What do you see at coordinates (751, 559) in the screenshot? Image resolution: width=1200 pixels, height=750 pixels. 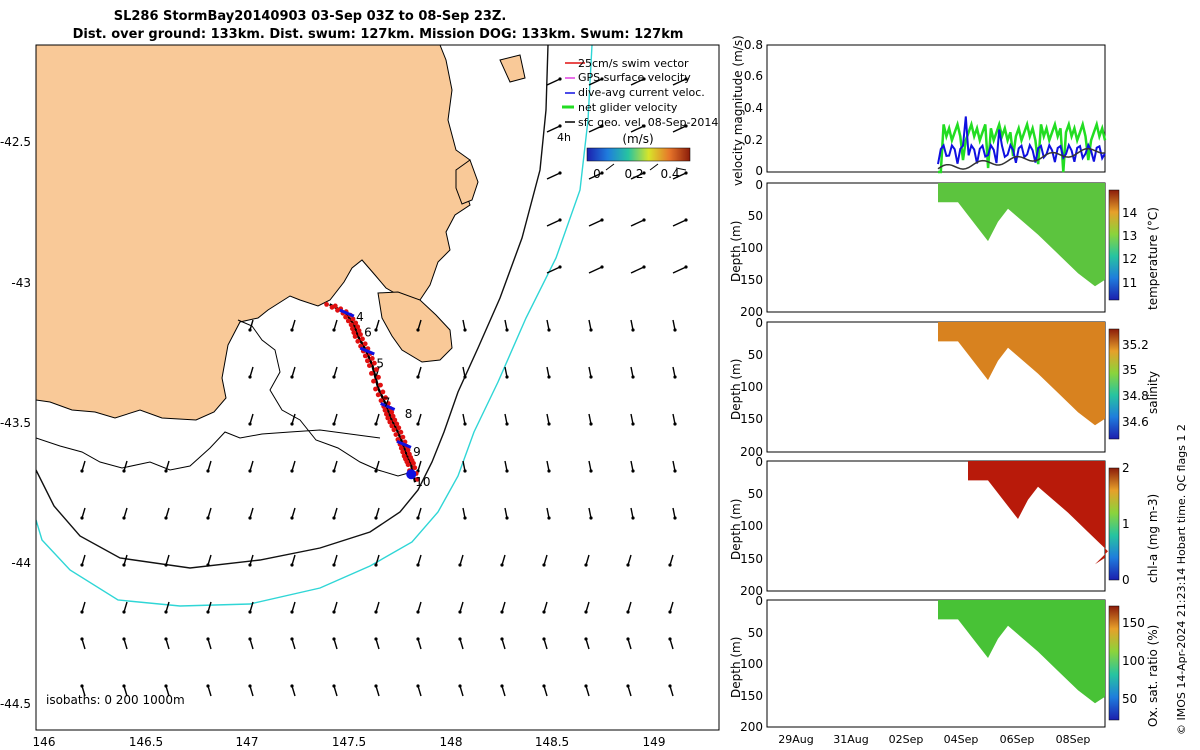 I see `chla-depth-150: 150` at bounding box center [751, 559].